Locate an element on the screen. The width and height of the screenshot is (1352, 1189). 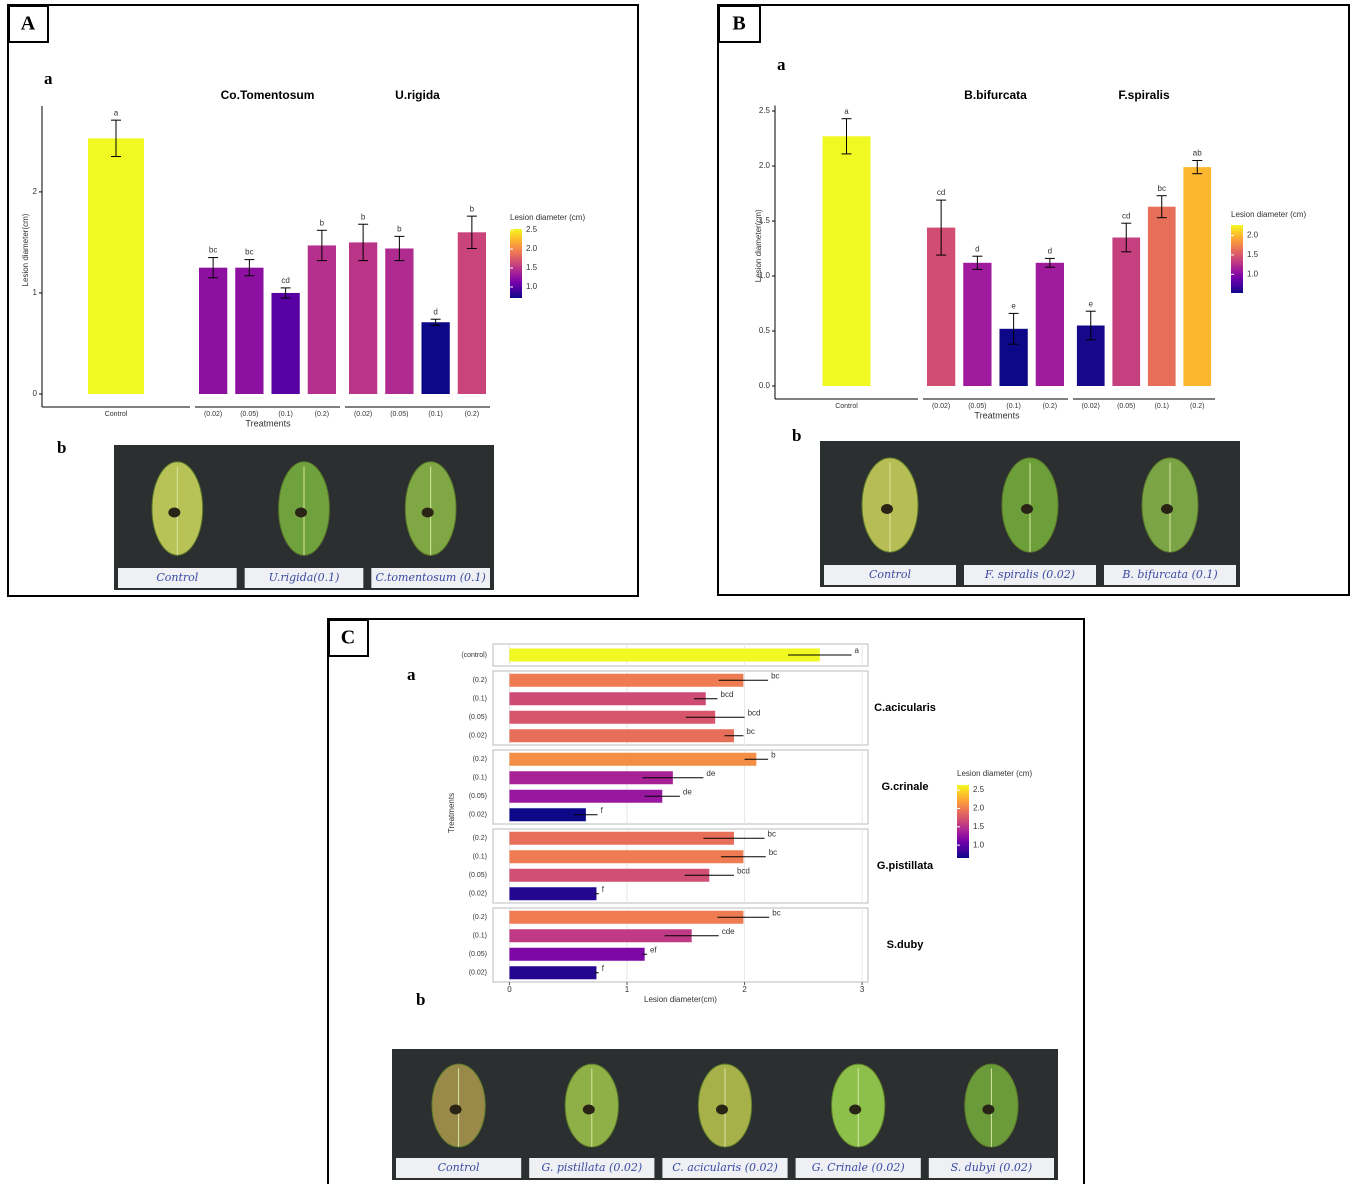
photo-caption: G. Crinale (0.02) is located at coordinates (858, 1167).